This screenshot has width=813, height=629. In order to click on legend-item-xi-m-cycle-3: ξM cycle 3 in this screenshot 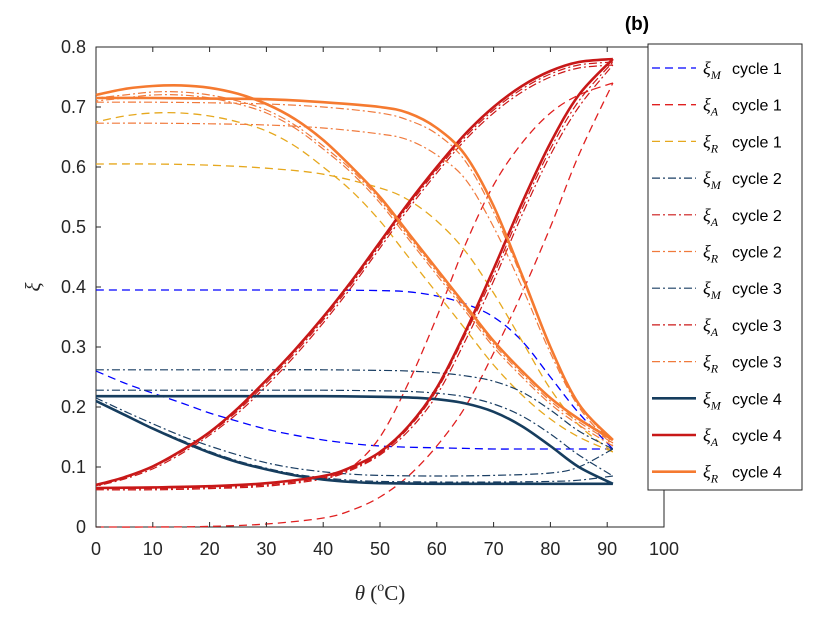, I will do `click(717, 290)`.